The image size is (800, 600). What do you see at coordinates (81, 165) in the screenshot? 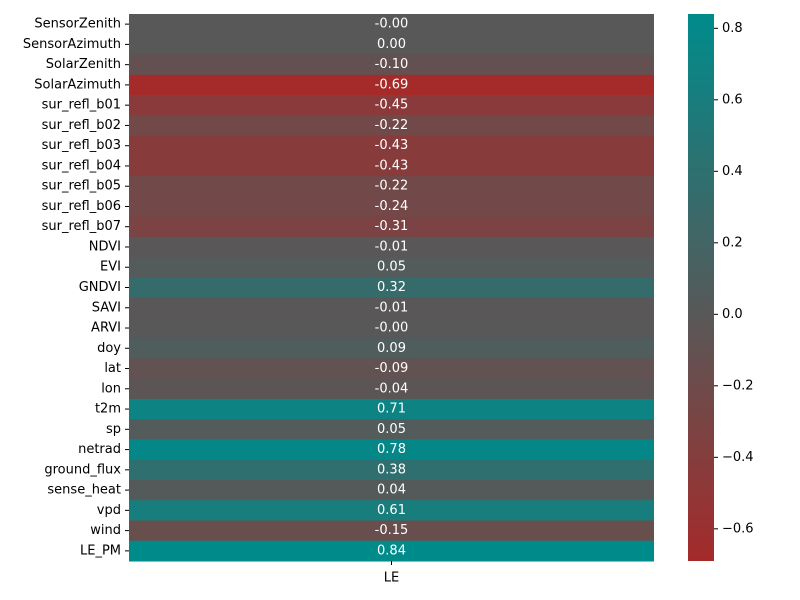
I see `y-tick-label: sur_refl_b04` at bounding box center [81, 165].